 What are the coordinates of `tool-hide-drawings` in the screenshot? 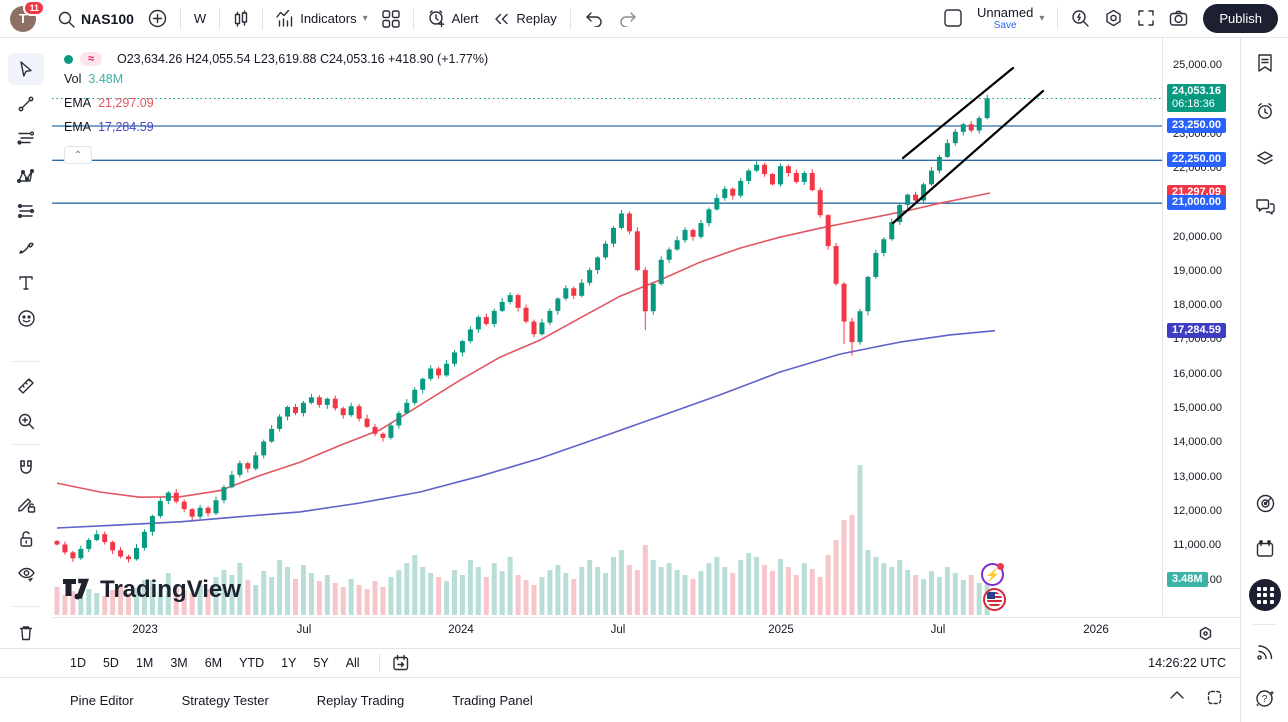 It's located at (26, 574).